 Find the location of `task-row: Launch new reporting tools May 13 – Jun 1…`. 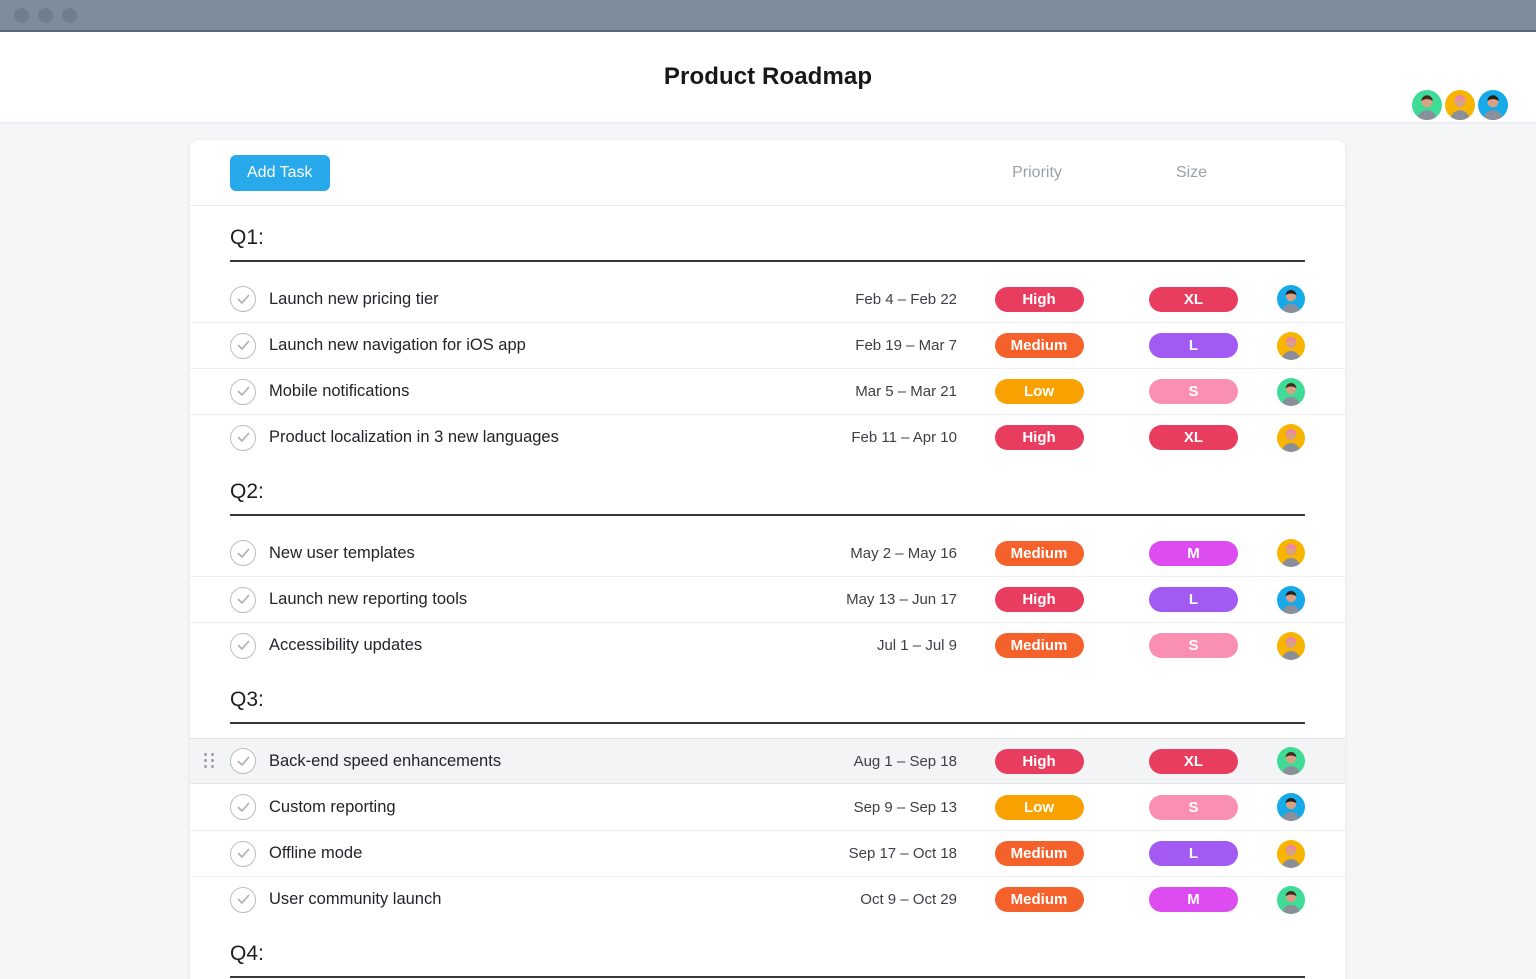

task-row: Launch new reporting tools May 13 – Jun 1… is located at coordinates (767, 599).